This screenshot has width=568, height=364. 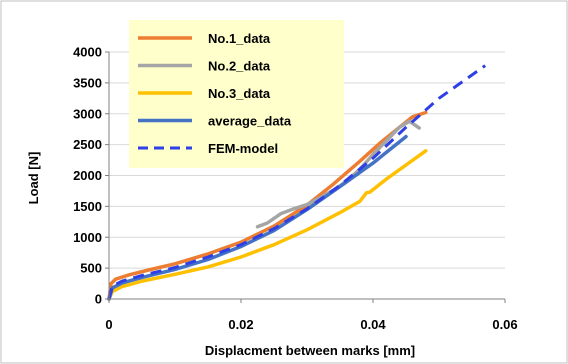 What do you see at coordinates (87, 82) in the screenshot?
I see `y-tick-label-7: 3500` at bounding box center [87, 82].